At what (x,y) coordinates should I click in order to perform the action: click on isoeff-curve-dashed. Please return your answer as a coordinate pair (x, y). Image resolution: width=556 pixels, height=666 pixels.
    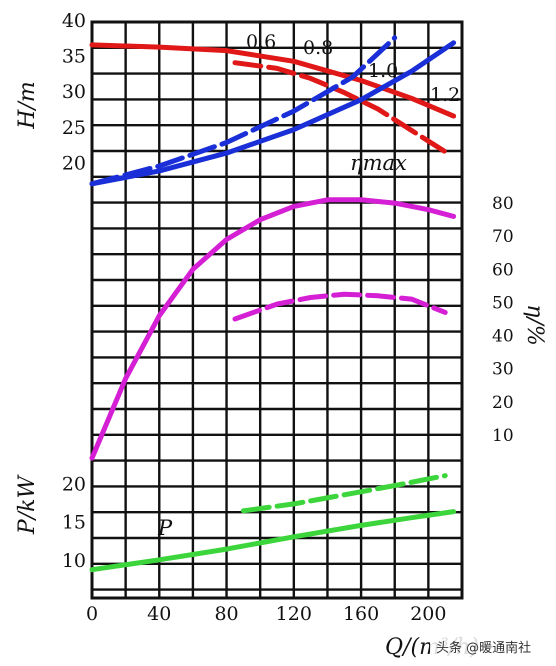
    Looking at the image, I should click on (243, 111).